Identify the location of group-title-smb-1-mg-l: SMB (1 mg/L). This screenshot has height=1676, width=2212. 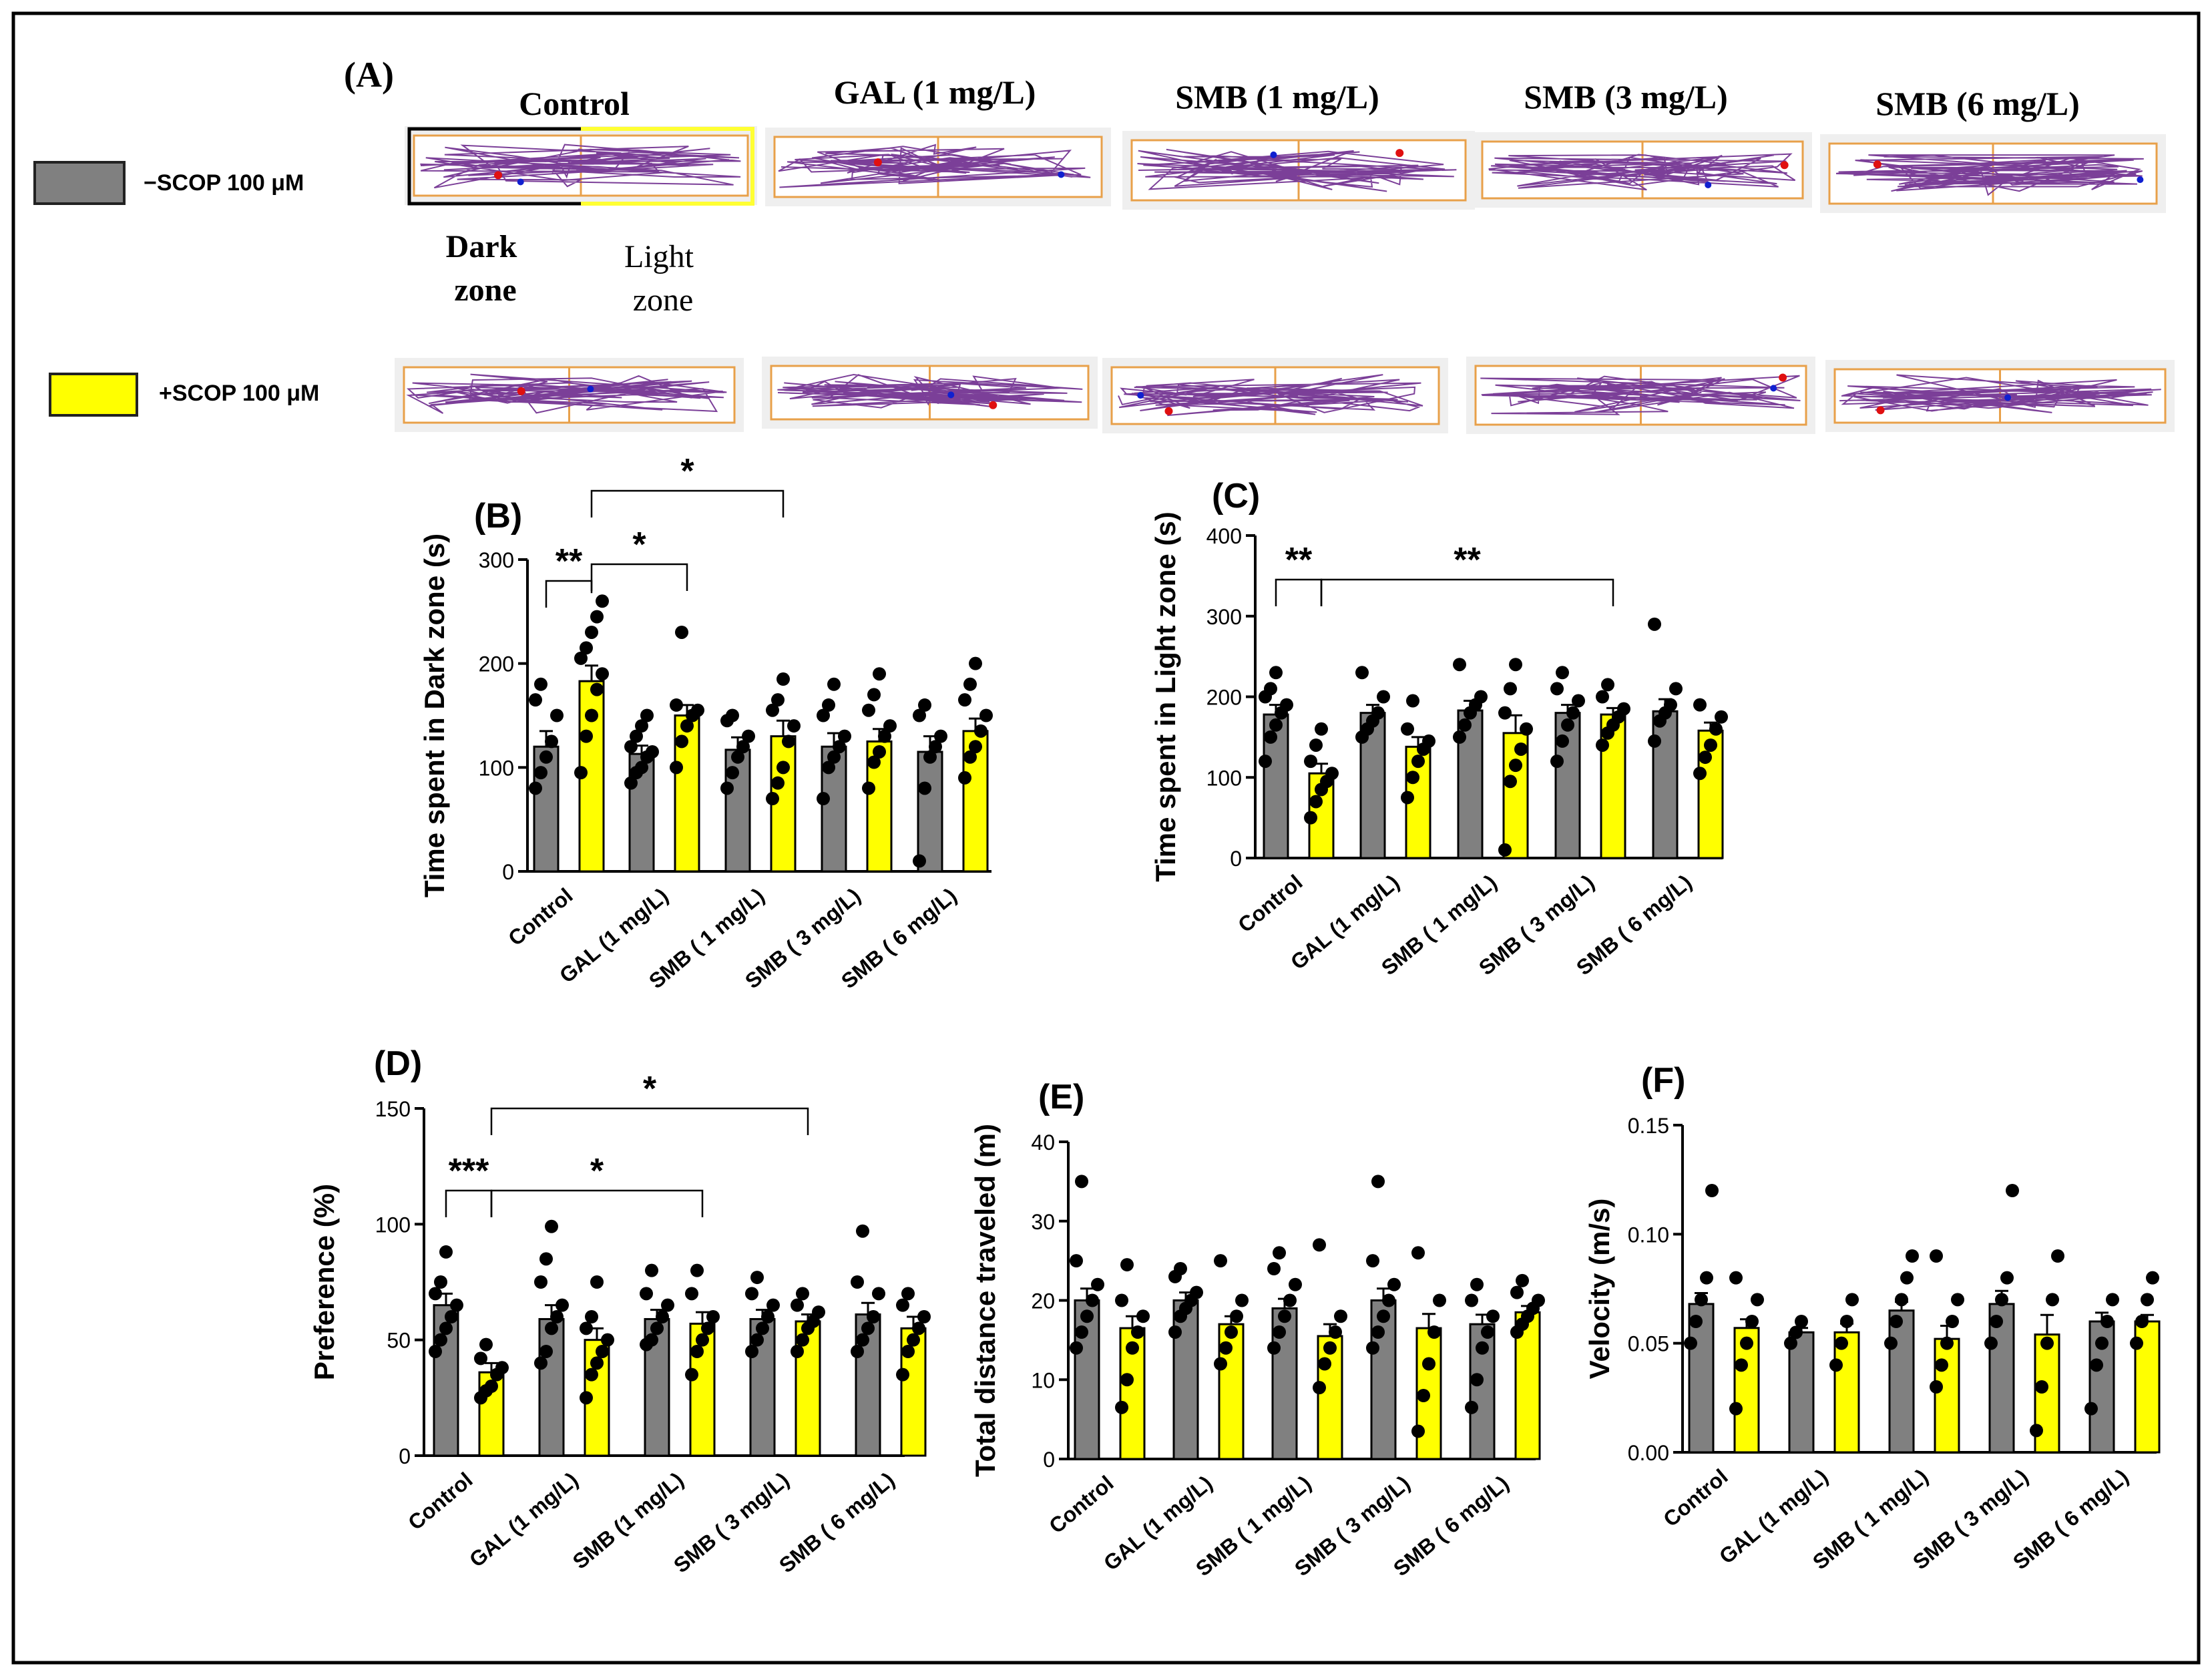
(1277, 97).